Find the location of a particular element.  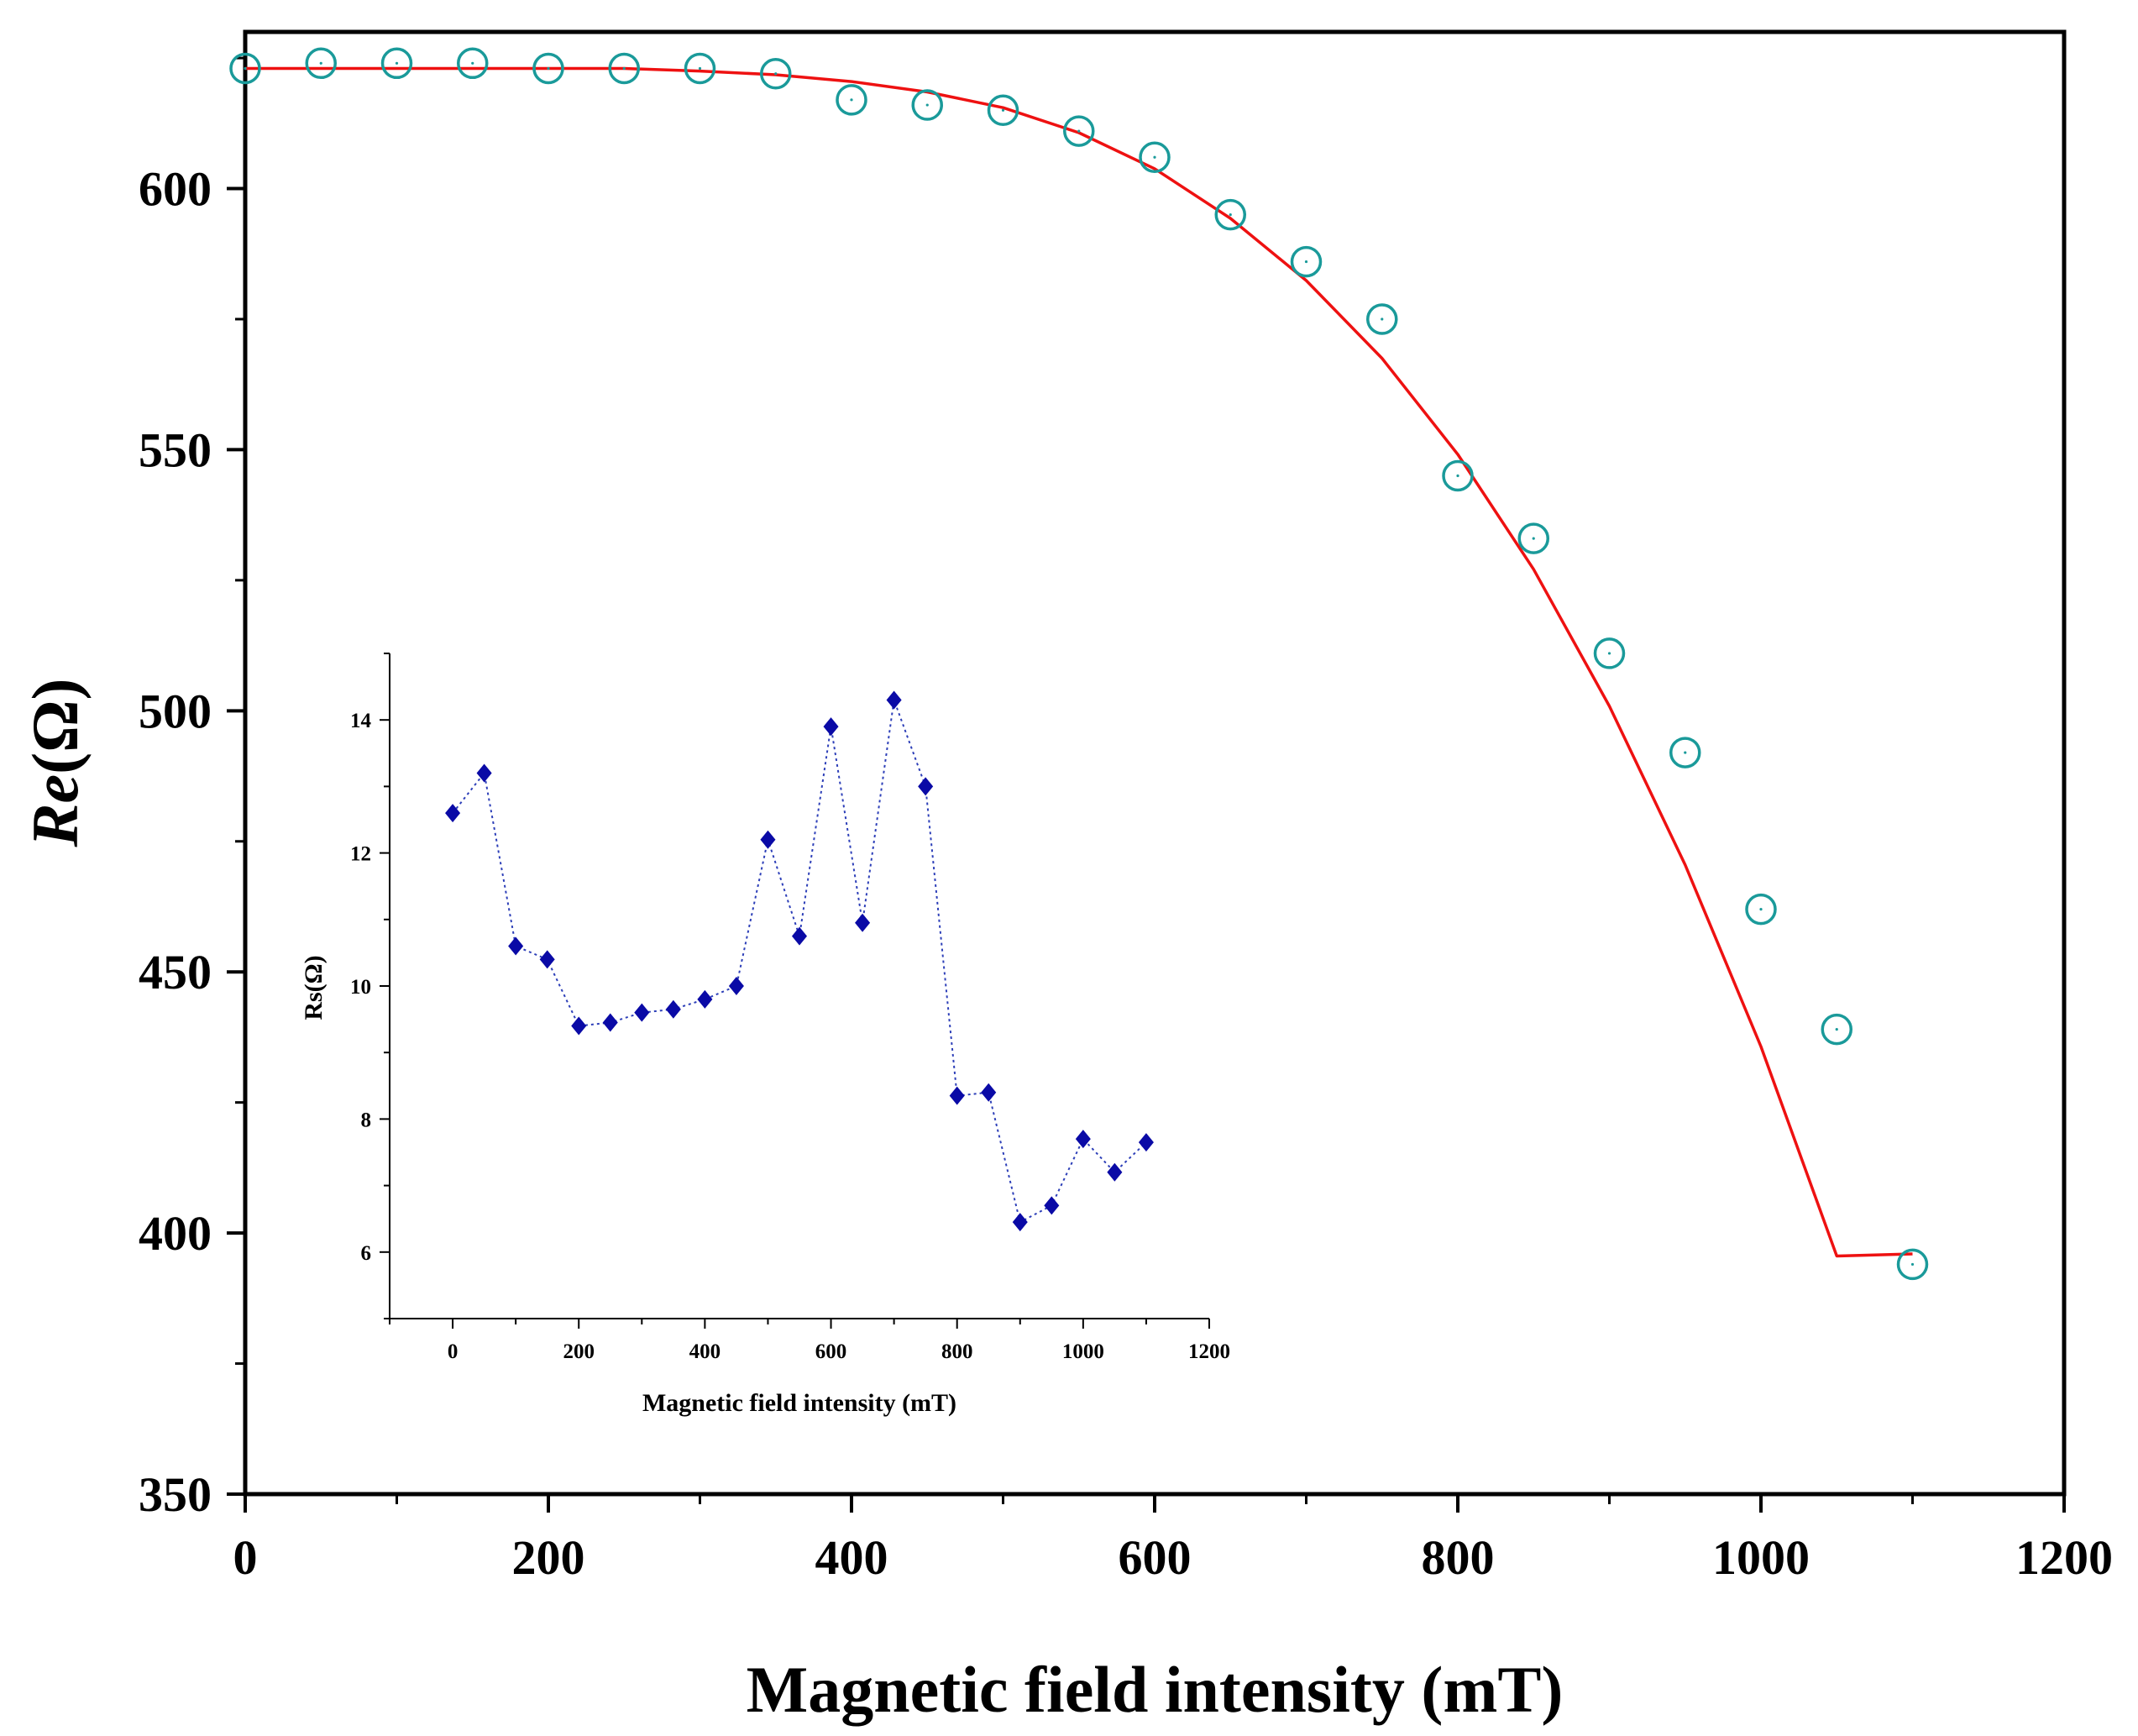

inset-y-tick-label: 14 is located at coordinates (361, 721).